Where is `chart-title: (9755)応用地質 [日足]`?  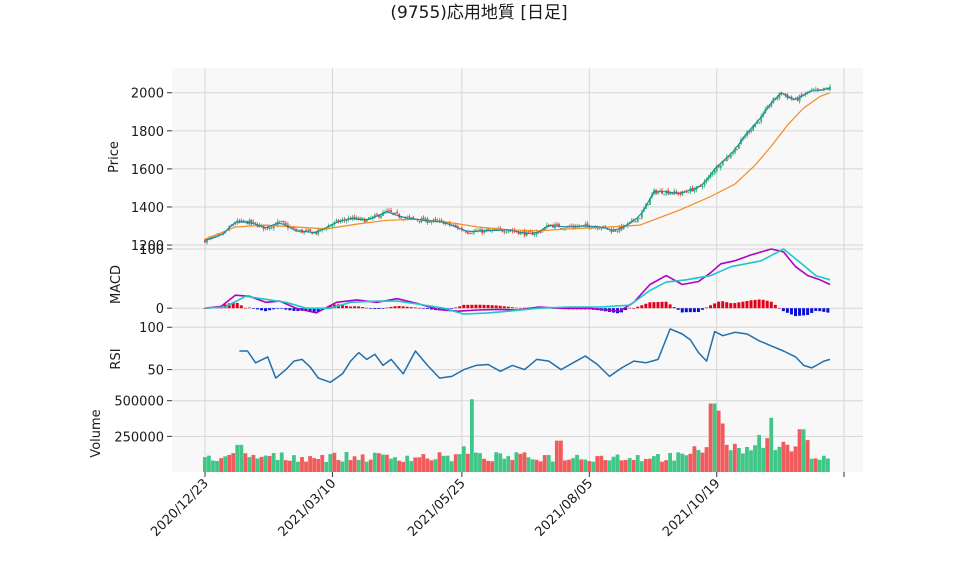 chart-title: (9755)応用地質 [日足] is located at coordinates (478, 13).